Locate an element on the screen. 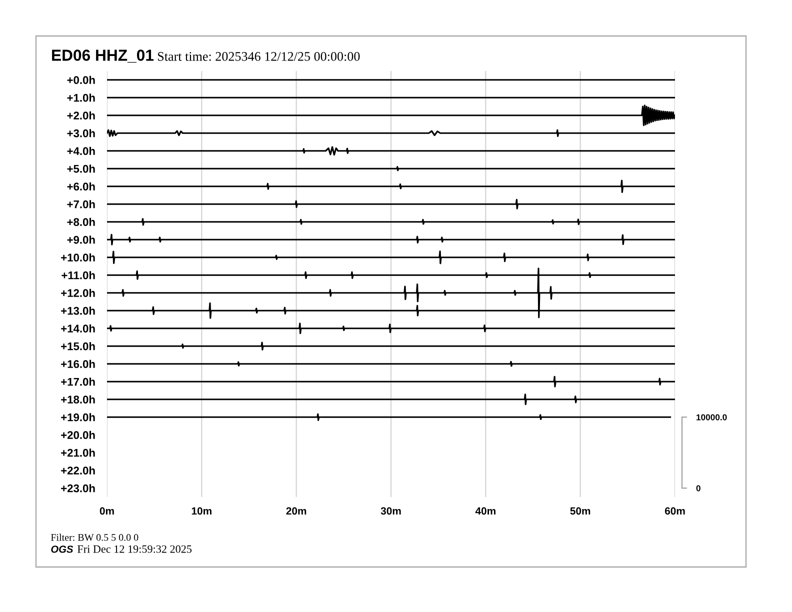 The image size is (792, 612). y2-tick-label: 10000.0 is located at coordinates (711, 417).